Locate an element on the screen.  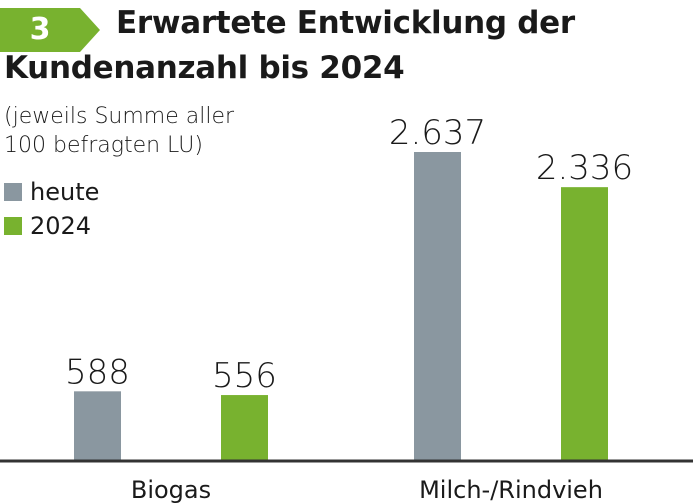
legend-item-2024: 2024 is located at coordinates (47, 226).